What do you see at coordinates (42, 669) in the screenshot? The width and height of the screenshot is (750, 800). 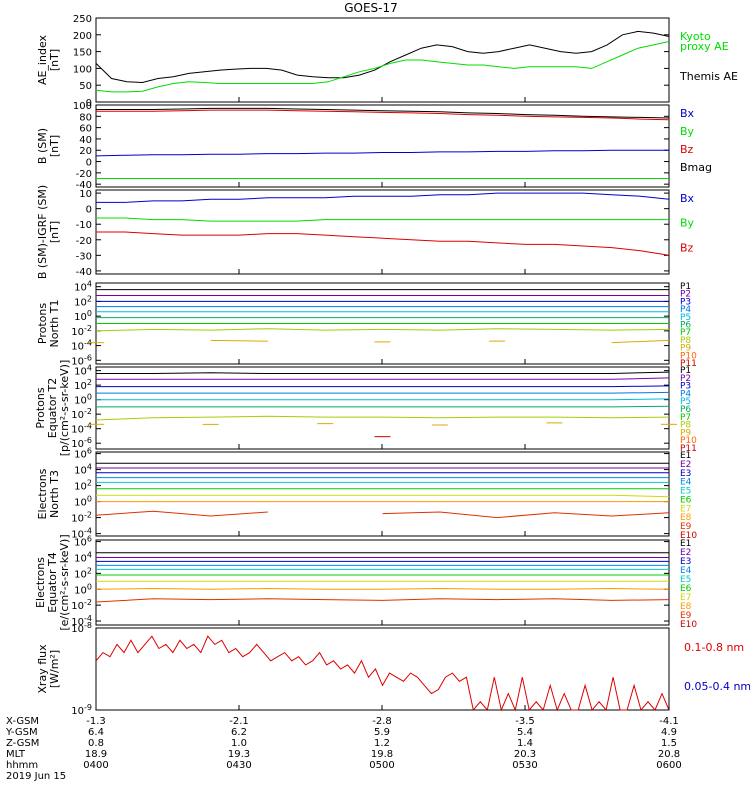 I see `ylabel-7-0: Xray flux` at bounding box center [42, 669].